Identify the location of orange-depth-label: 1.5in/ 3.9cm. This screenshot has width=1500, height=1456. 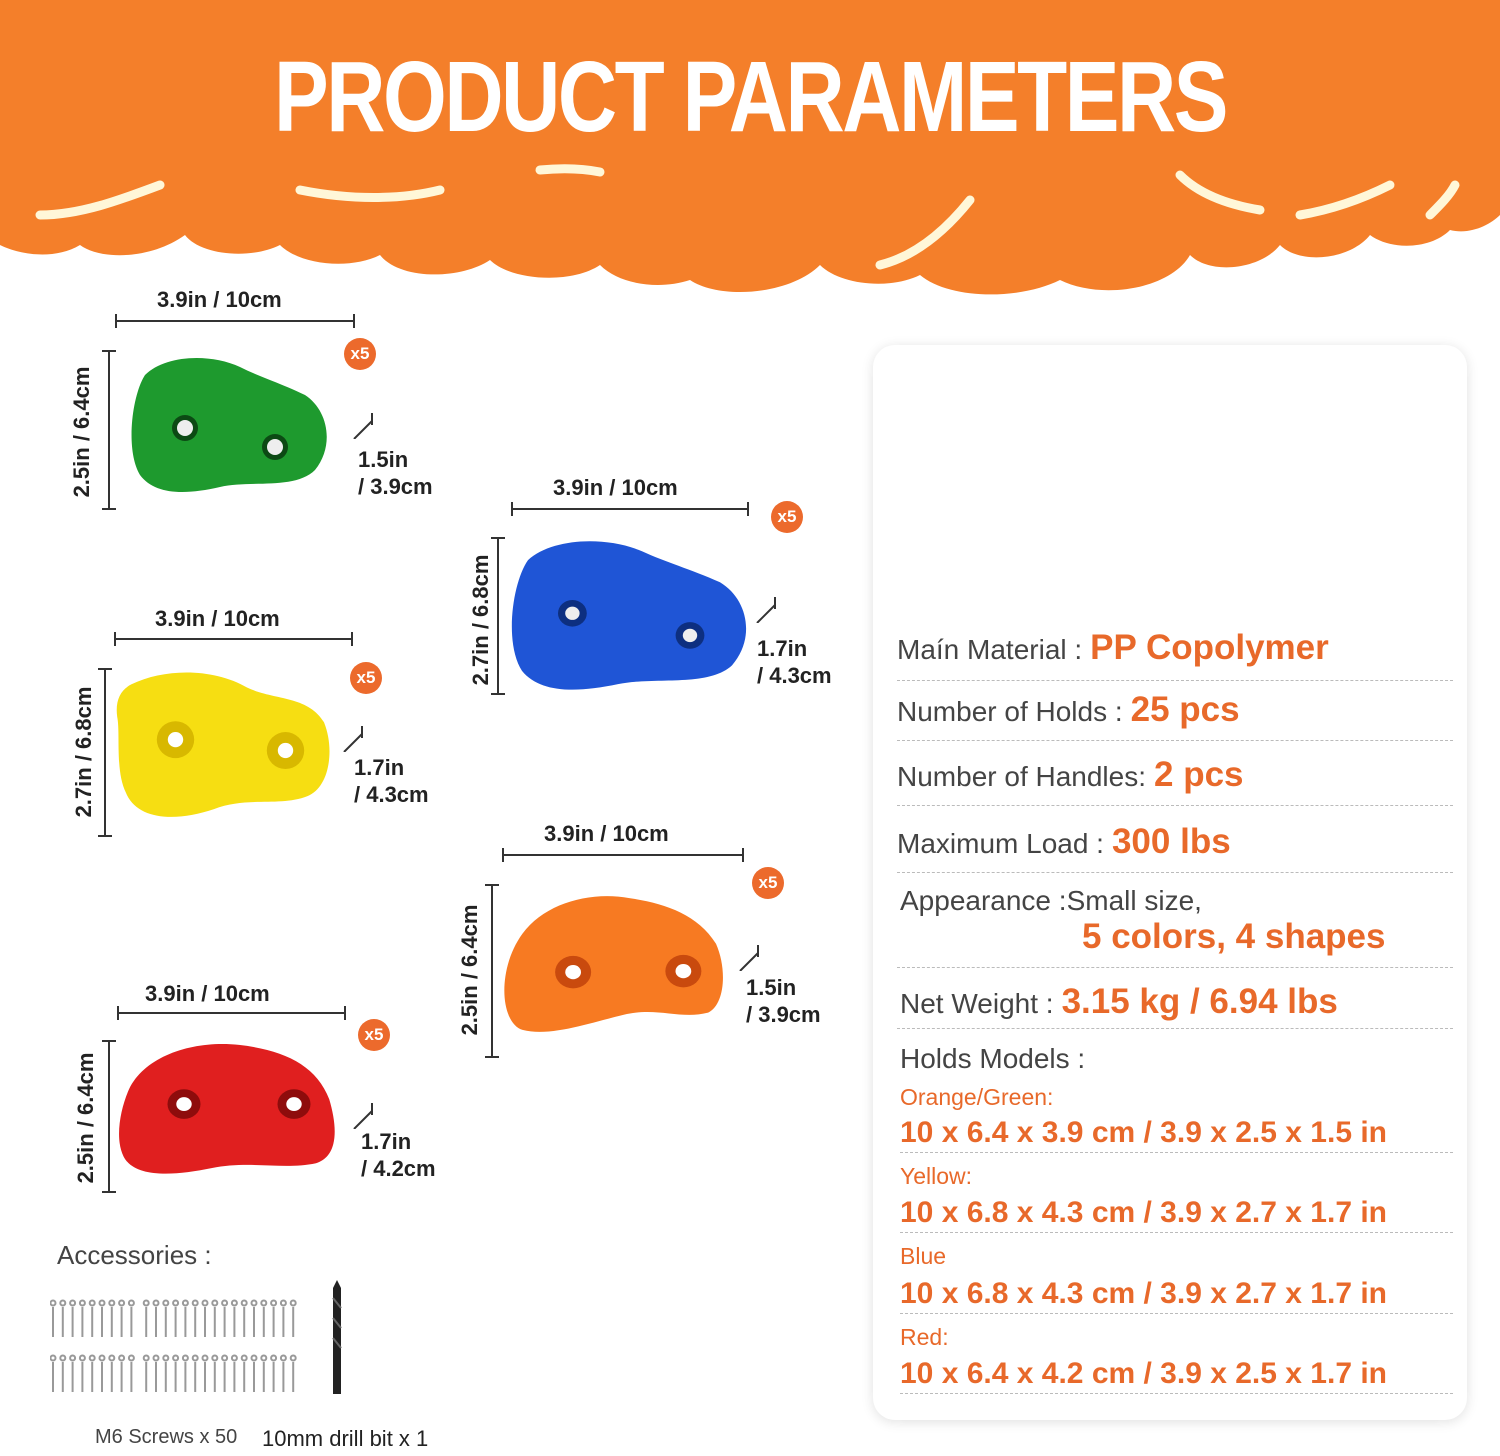
(783, 1001).